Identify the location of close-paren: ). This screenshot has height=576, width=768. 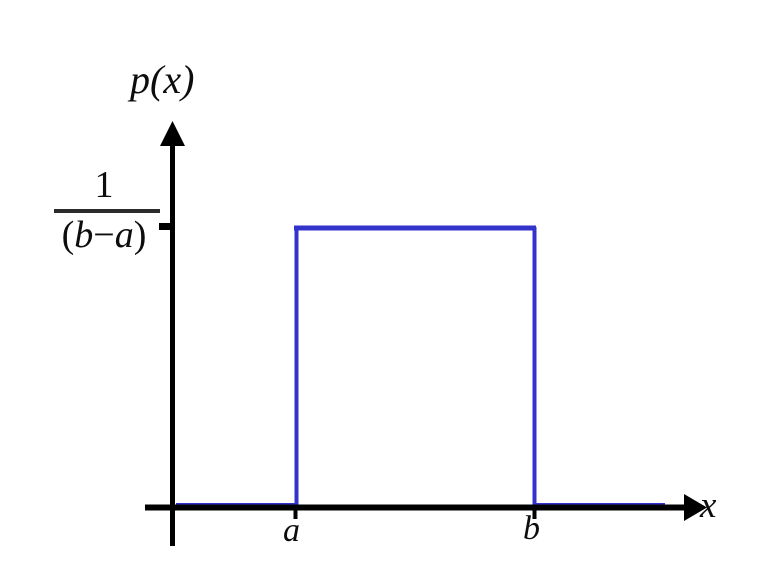
(140, 235).